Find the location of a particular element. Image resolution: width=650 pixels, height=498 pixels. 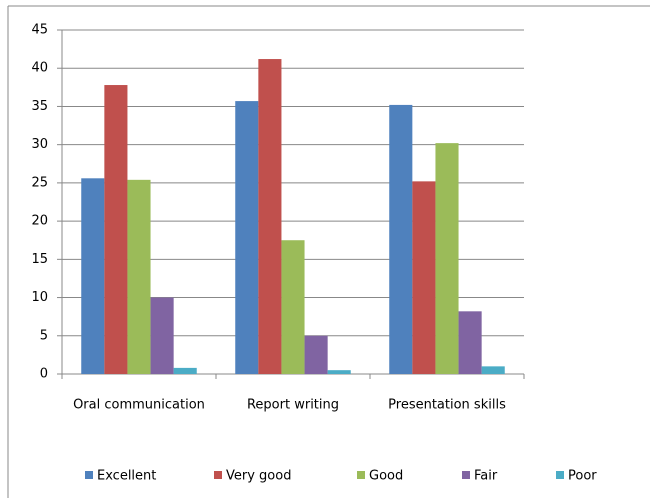

y-tick-label: 0 is located at coordinates (44, 374).